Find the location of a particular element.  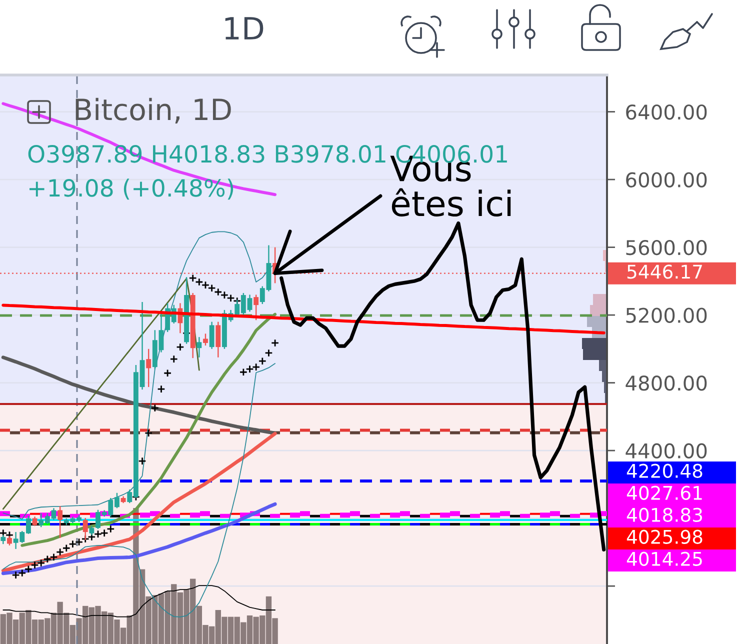

ref-line-label: 5446.17 is located at coordinates (664, 271).